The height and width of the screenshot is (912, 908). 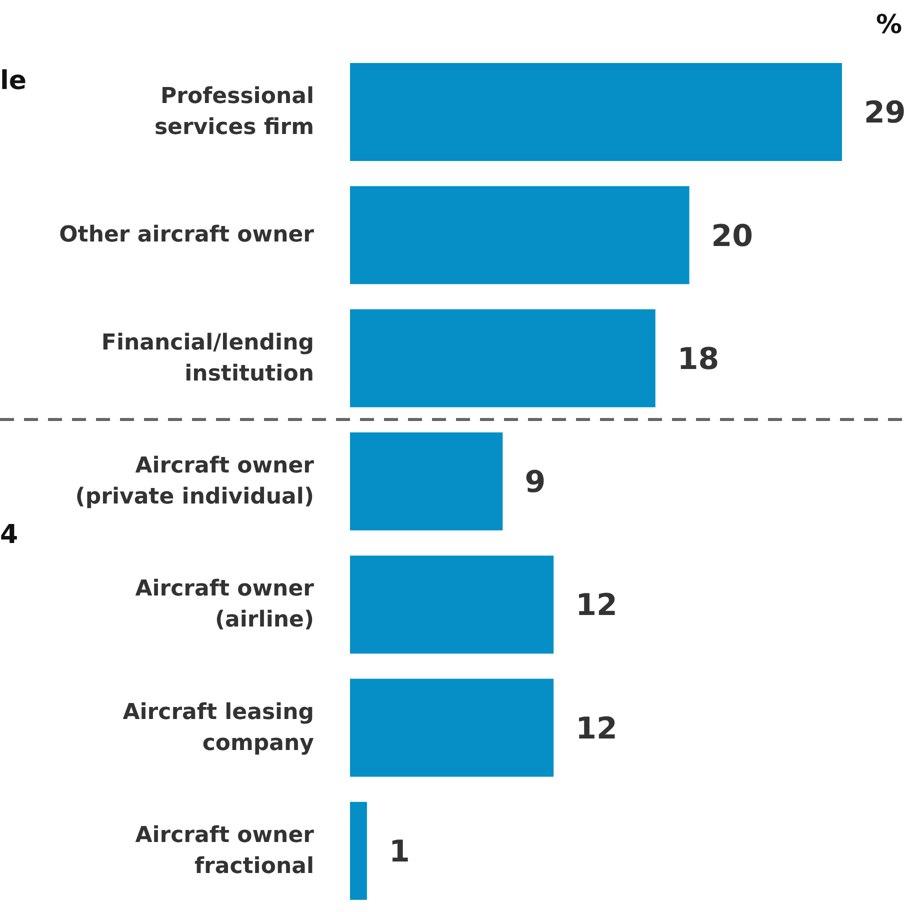 What do you see at coordinates (234, 112) in the screenshot?
I see `y-tick-label: Professional services firm` at bounding box center [234, 112].